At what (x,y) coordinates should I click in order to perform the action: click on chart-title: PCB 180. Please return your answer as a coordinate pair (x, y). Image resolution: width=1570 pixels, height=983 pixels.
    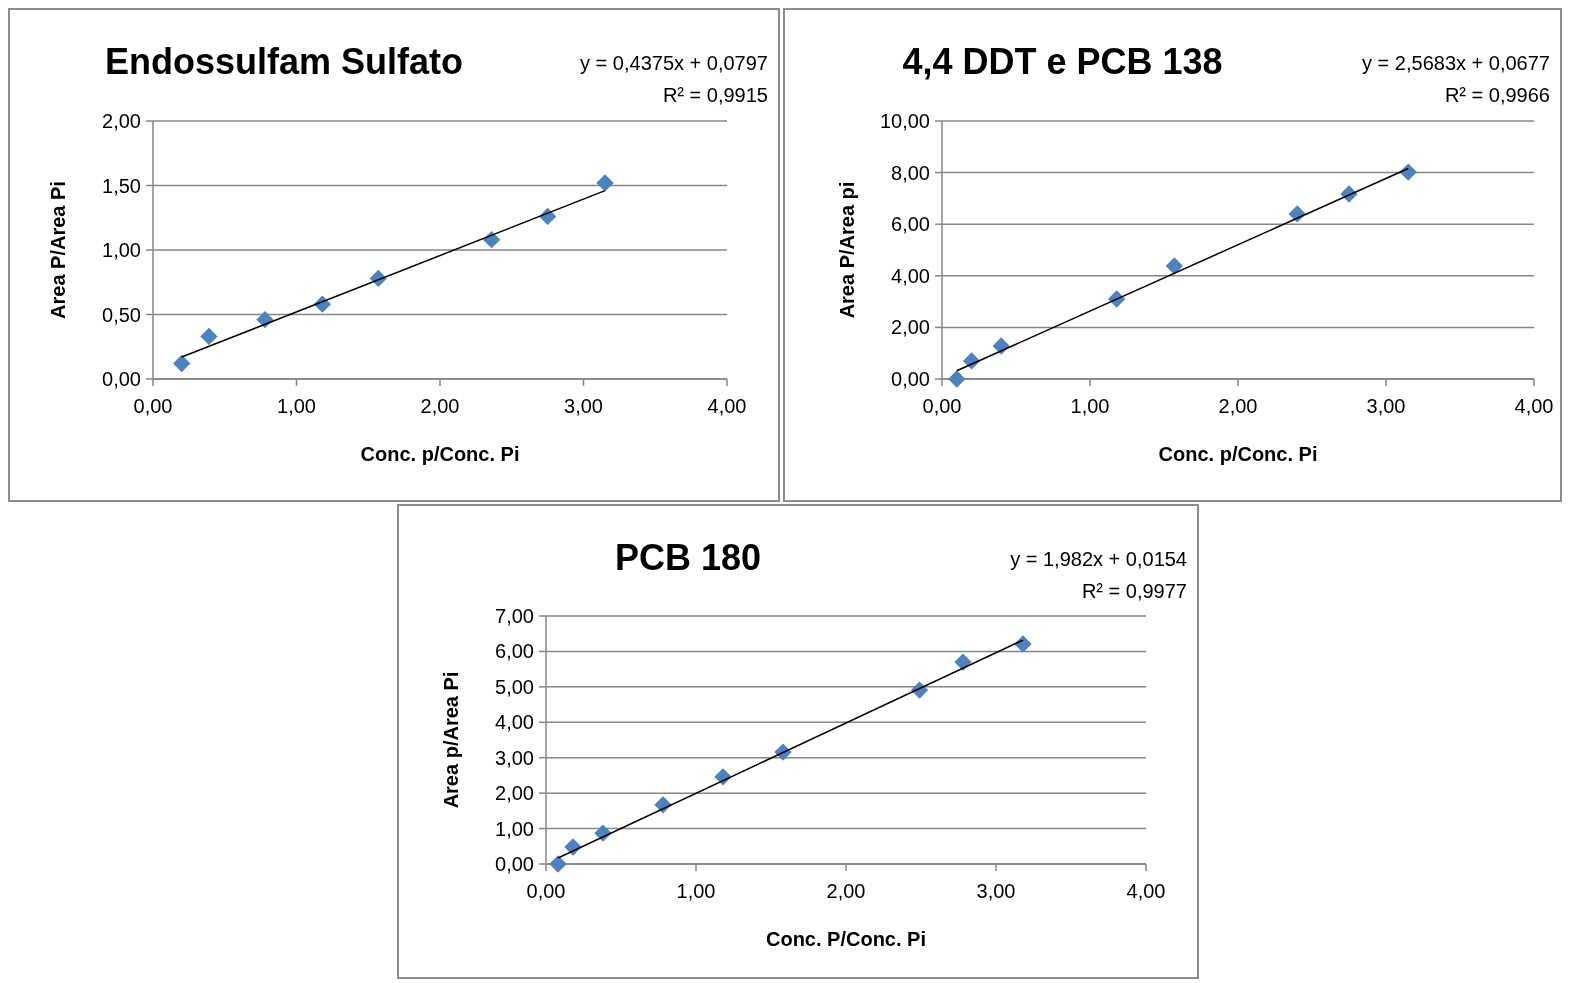
    Looking at the image, I should click on (688, 557).